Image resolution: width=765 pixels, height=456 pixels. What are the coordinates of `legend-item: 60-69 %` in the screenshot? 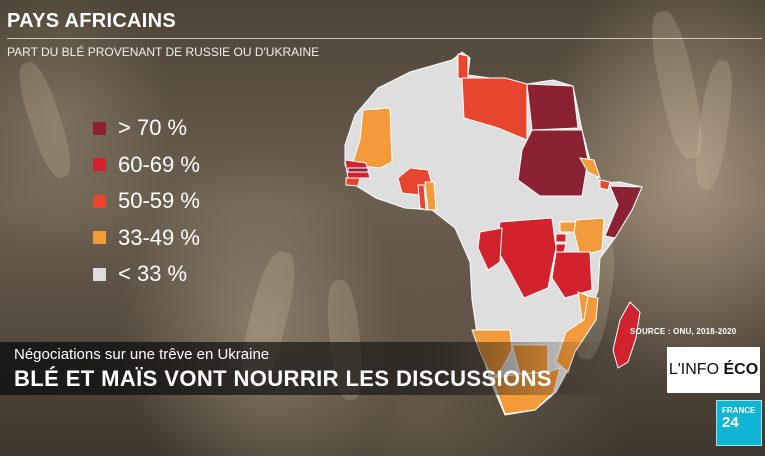 It's located at (146, 165).